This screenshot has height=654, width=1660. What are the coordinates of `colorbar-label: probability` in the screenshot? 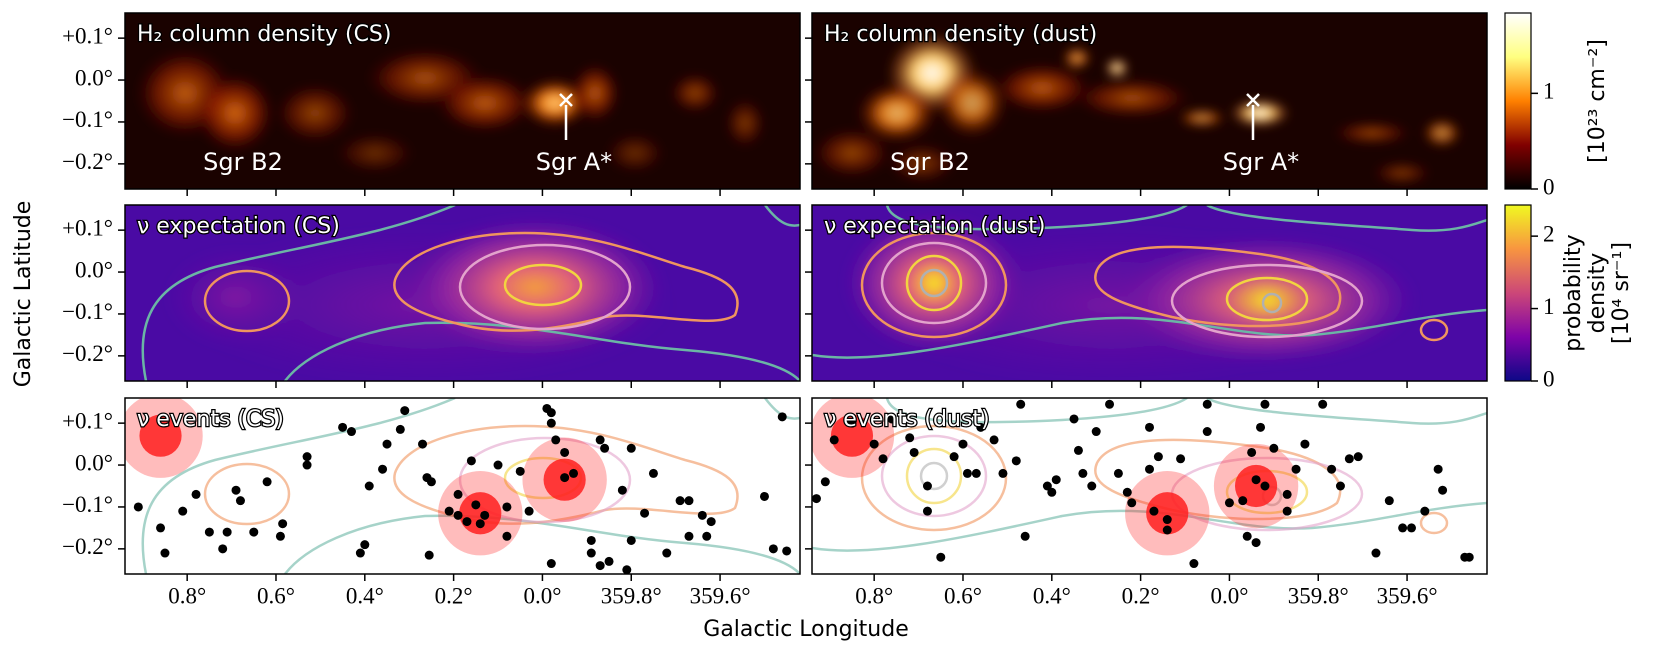 It's located at (1573, 292).